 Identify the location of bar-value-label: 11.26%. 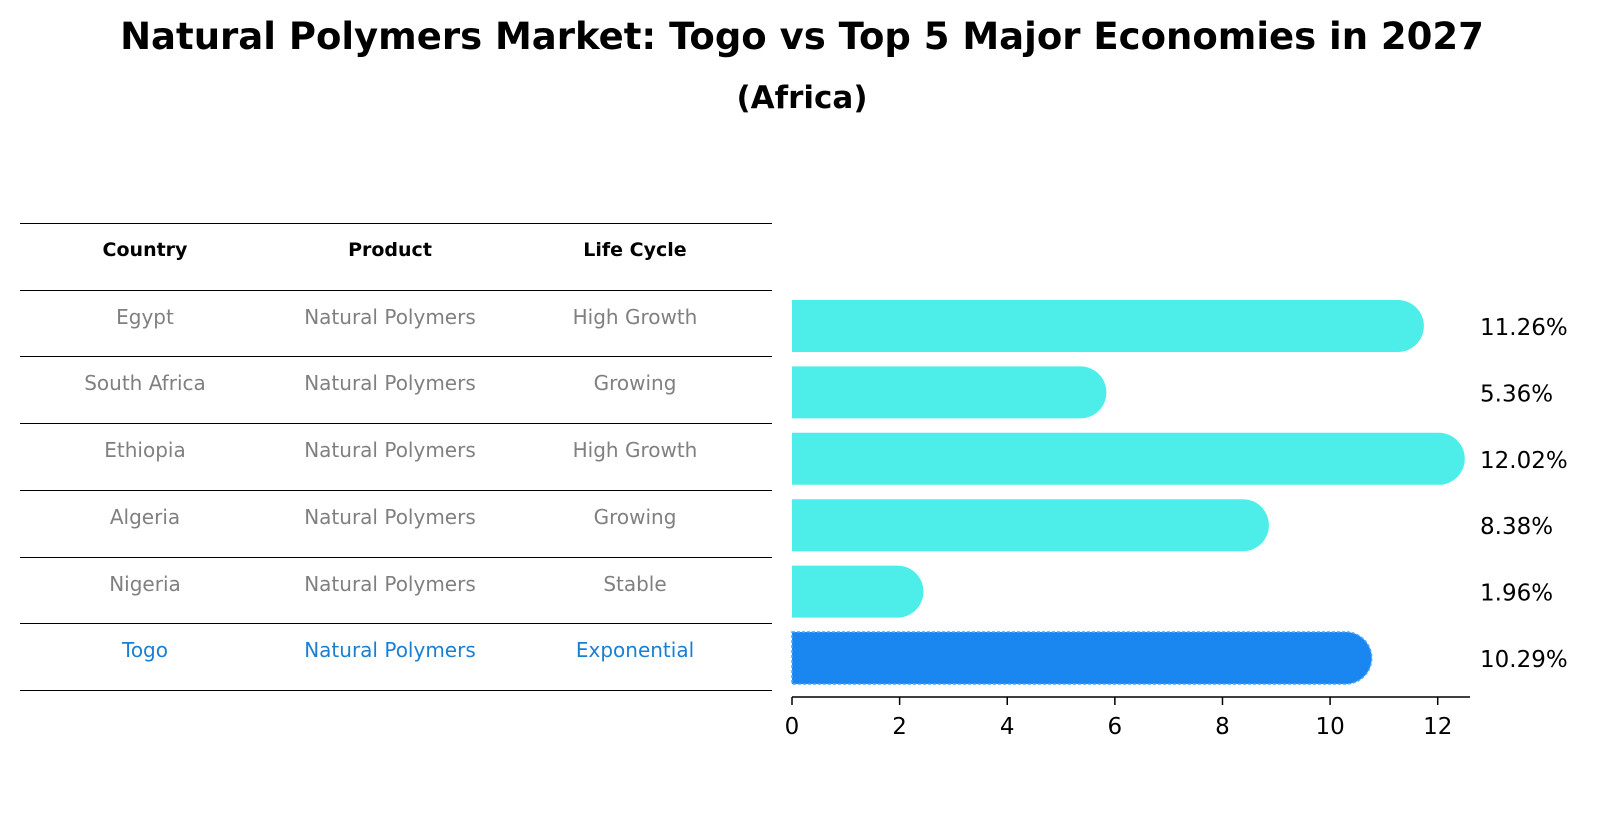
(1524, 328).